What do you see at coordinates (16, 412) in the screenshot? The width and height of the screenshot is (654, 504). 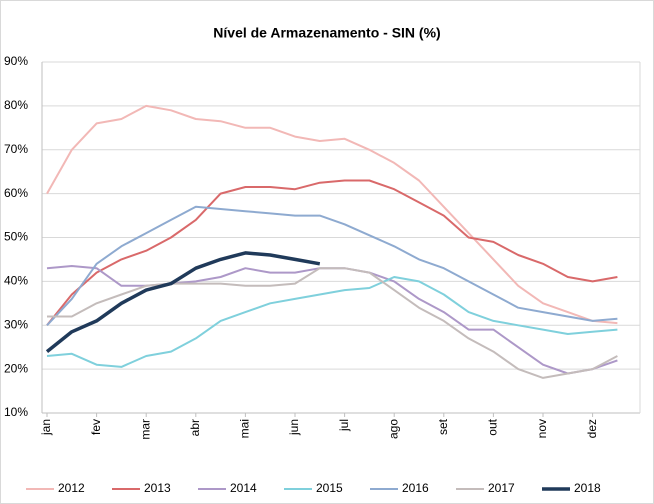 I see `y-tick-label: 10%` at bounding box center [16, 412].